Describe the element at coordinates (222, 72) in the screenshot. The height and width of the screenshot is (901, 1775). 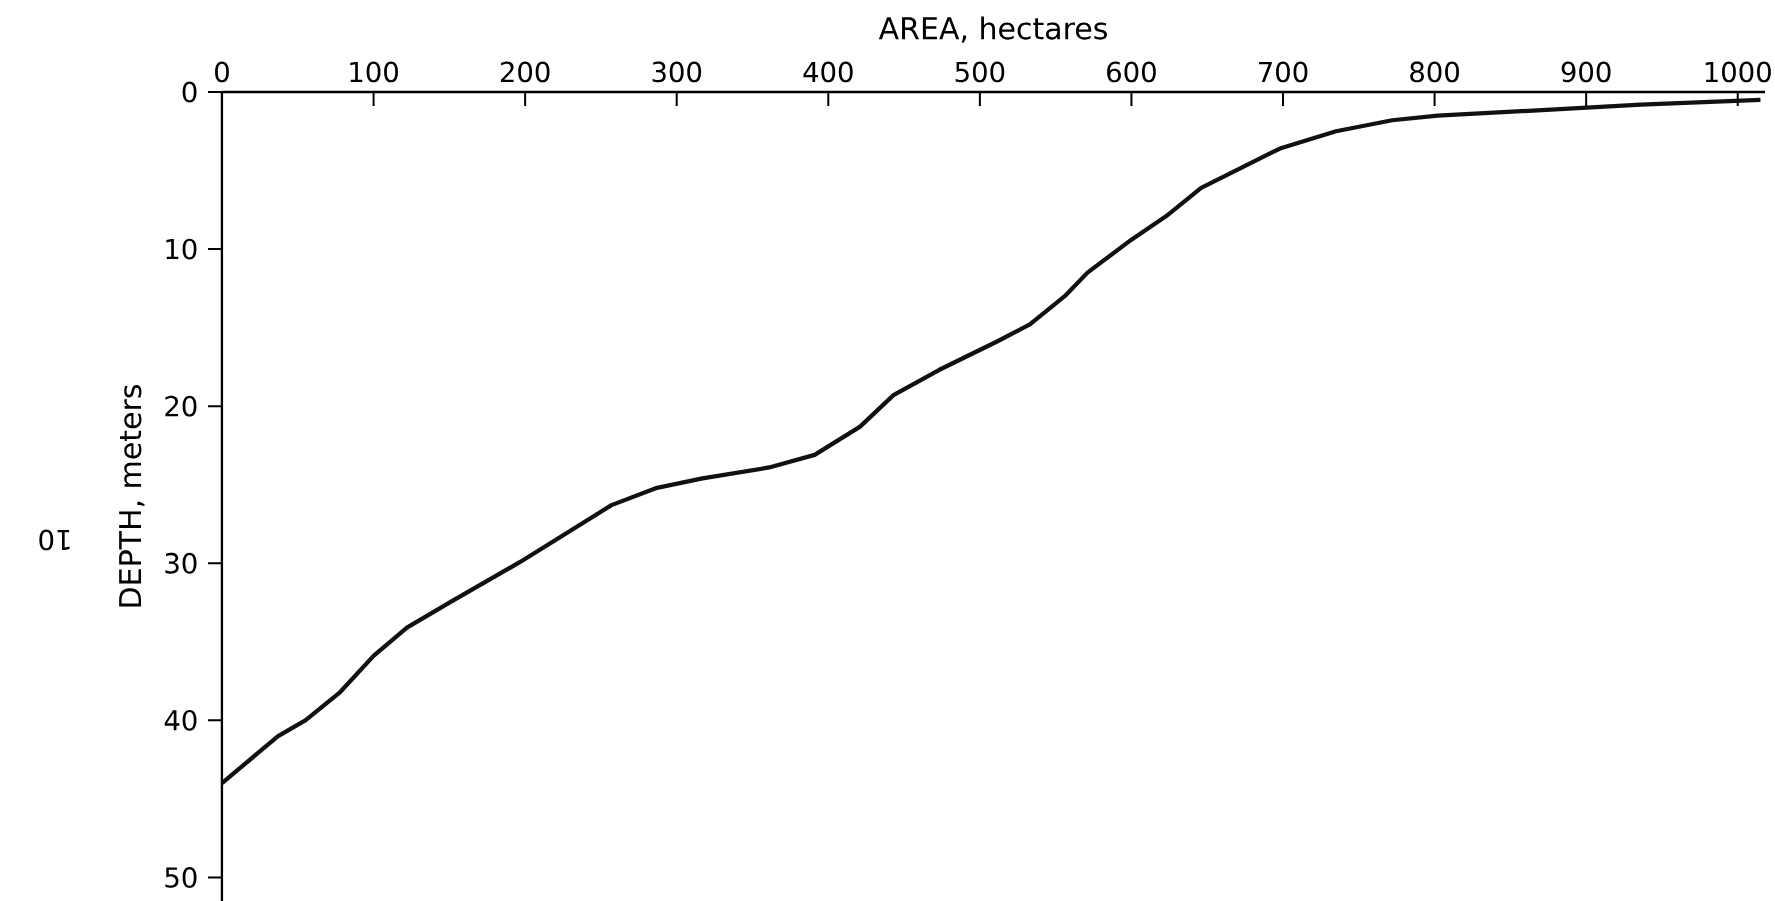
I see `x-tick-label: 0` at that location.